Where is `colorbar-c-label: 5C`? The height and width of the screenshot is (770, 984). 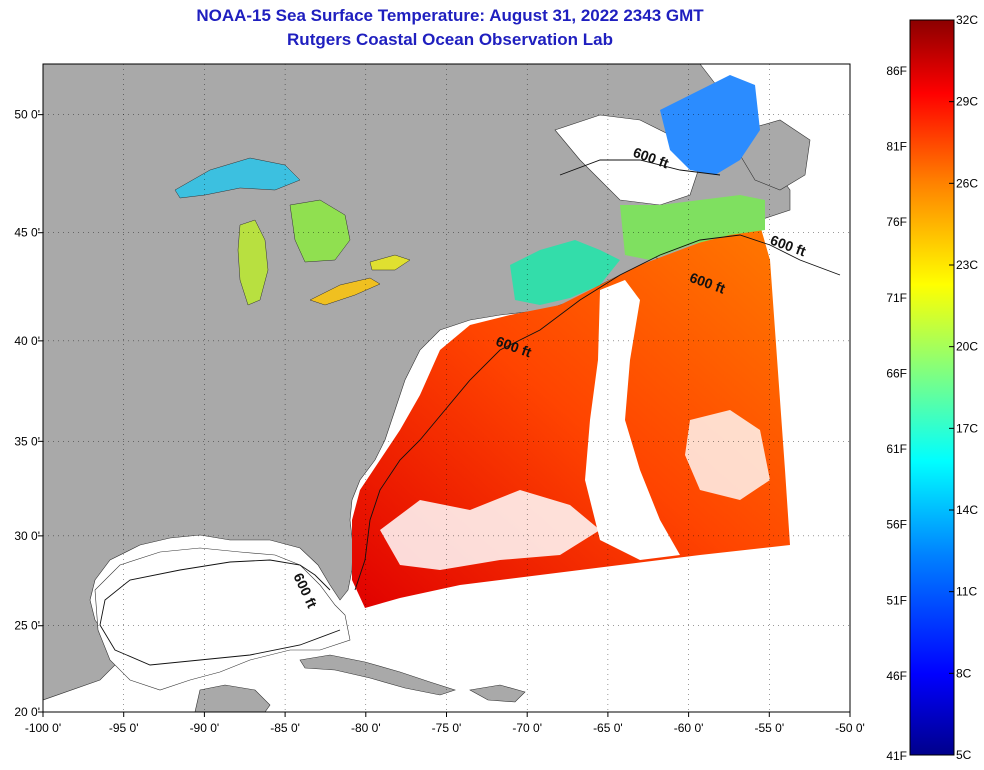
colorbar-c-label: 5C is located at coordinates (964, 755).